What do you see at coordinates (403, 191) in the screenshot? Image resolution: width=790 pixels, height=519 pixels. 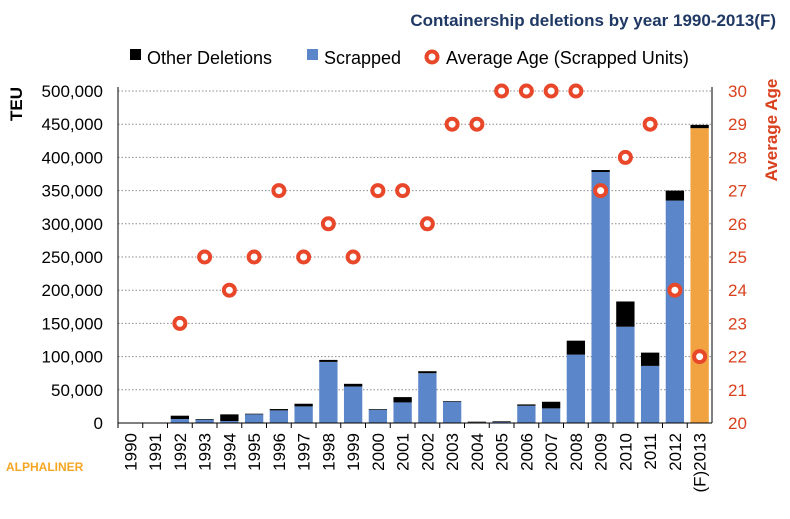 I see `age-marker-2001` at bounding box center [403, 191].